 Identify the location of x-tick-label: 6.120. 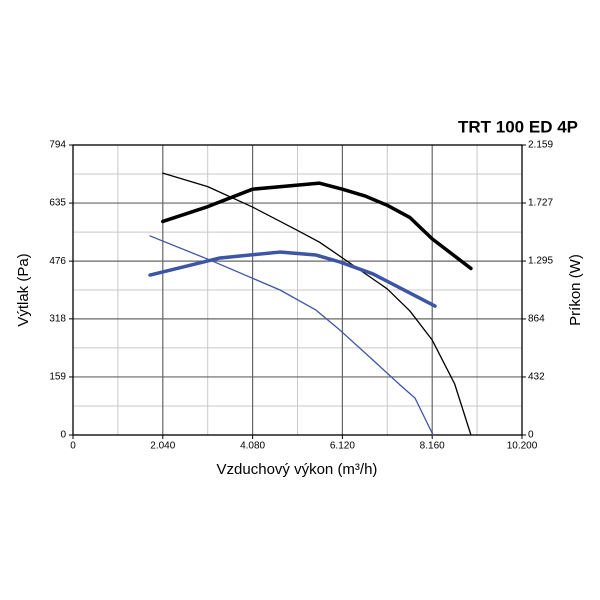
(342, 446).